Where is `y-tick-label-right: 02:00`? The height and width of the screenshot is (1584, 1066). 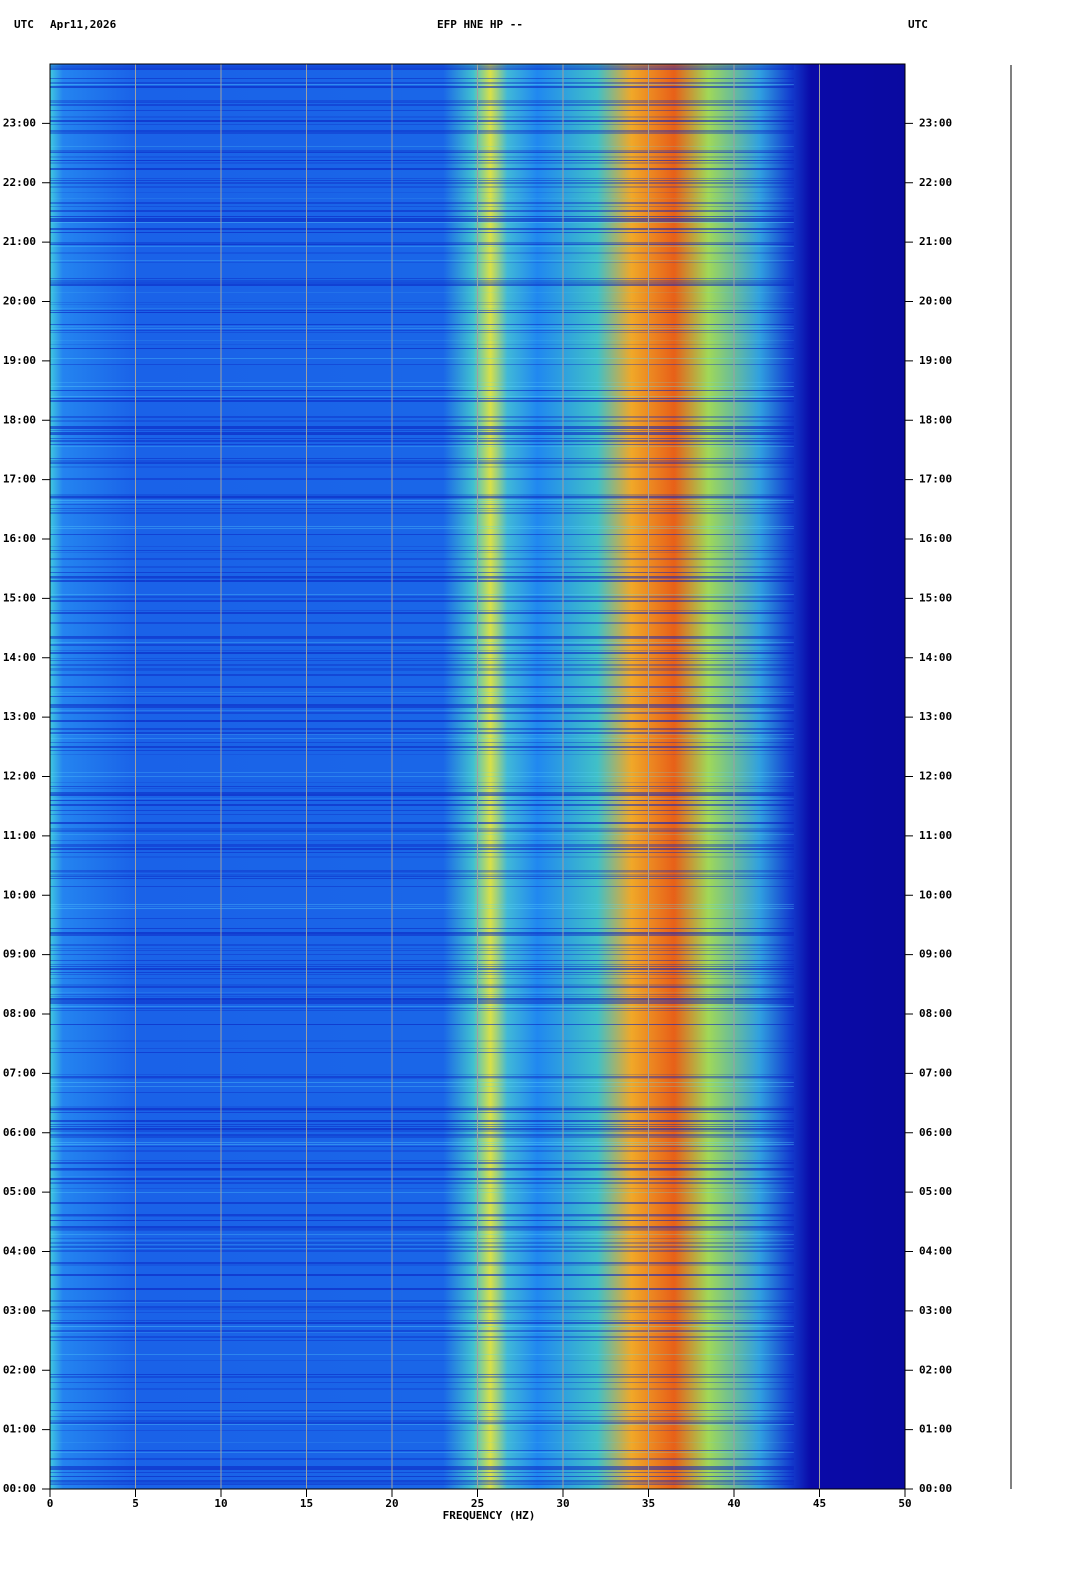 y-tick-label-right: 02:00 is located at coordinates (935, 1369).